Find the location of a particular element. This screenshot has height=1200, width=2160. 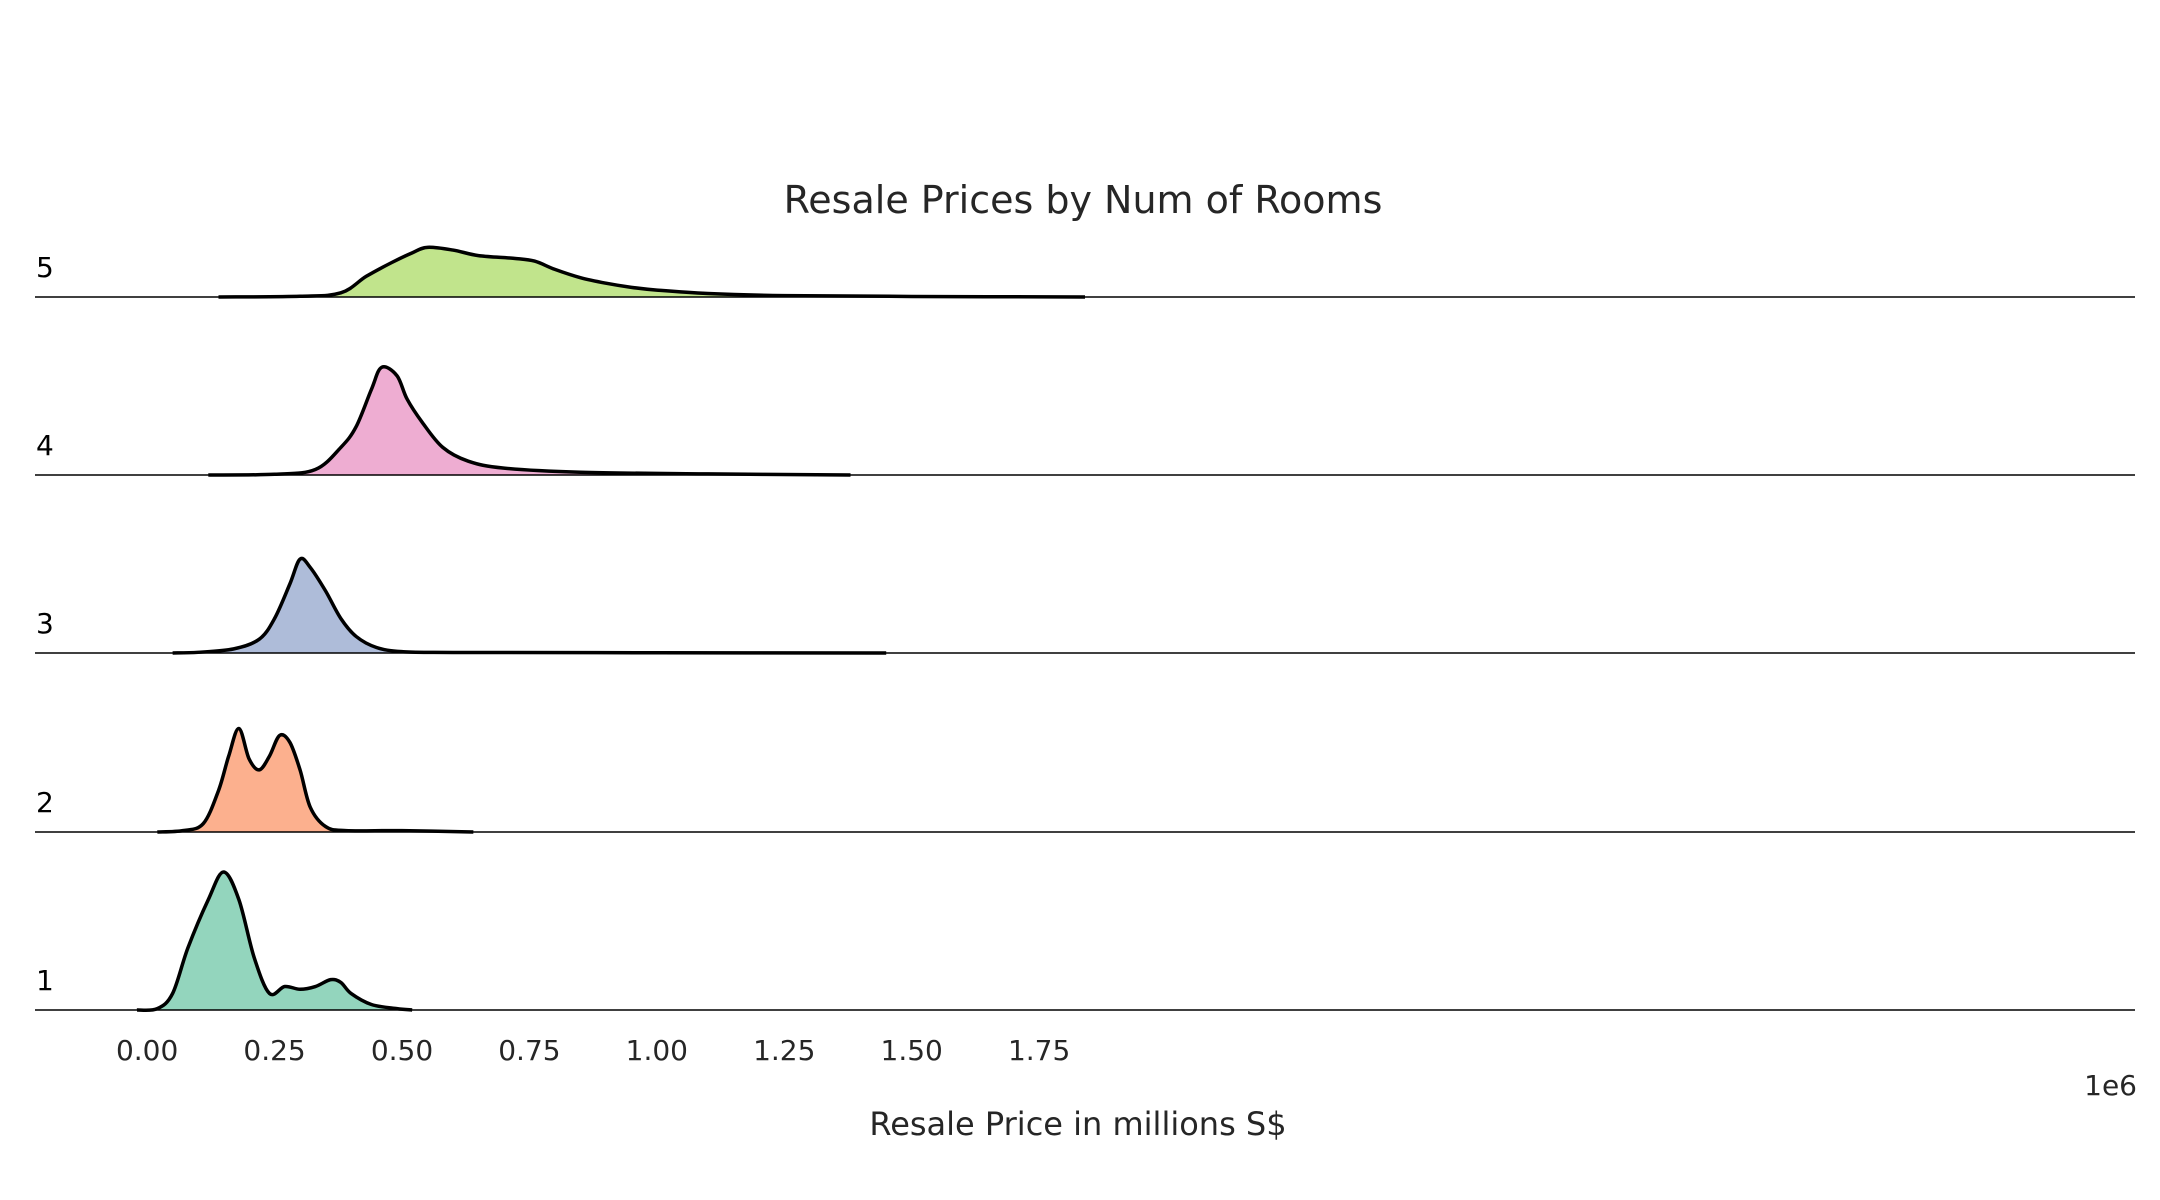

x-offset-label: 1e6 is located at coordinates (2110, 1085).